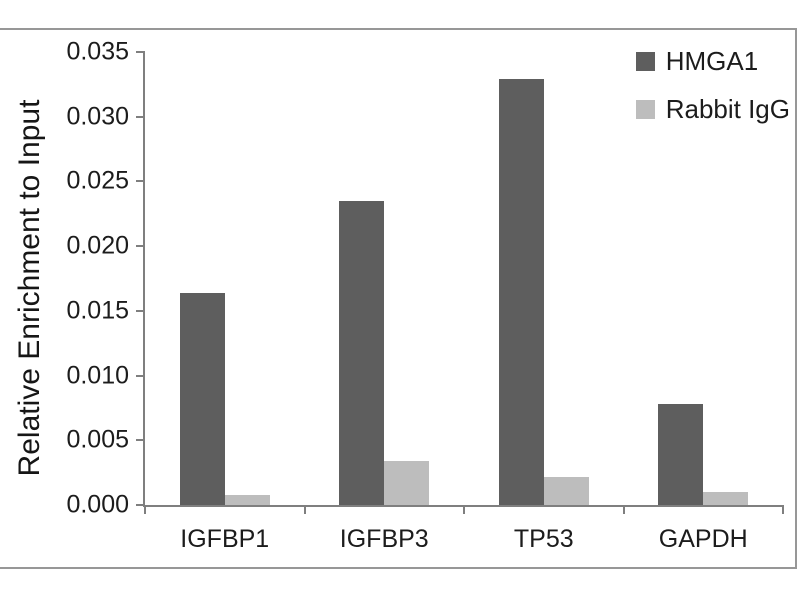 This screenshot has width=800, height=600. What do you see at coordinates (407, 483) in the screenshot?
I see `bar-rabbit-igg-igfbp3` at bounding box center [407, 483].